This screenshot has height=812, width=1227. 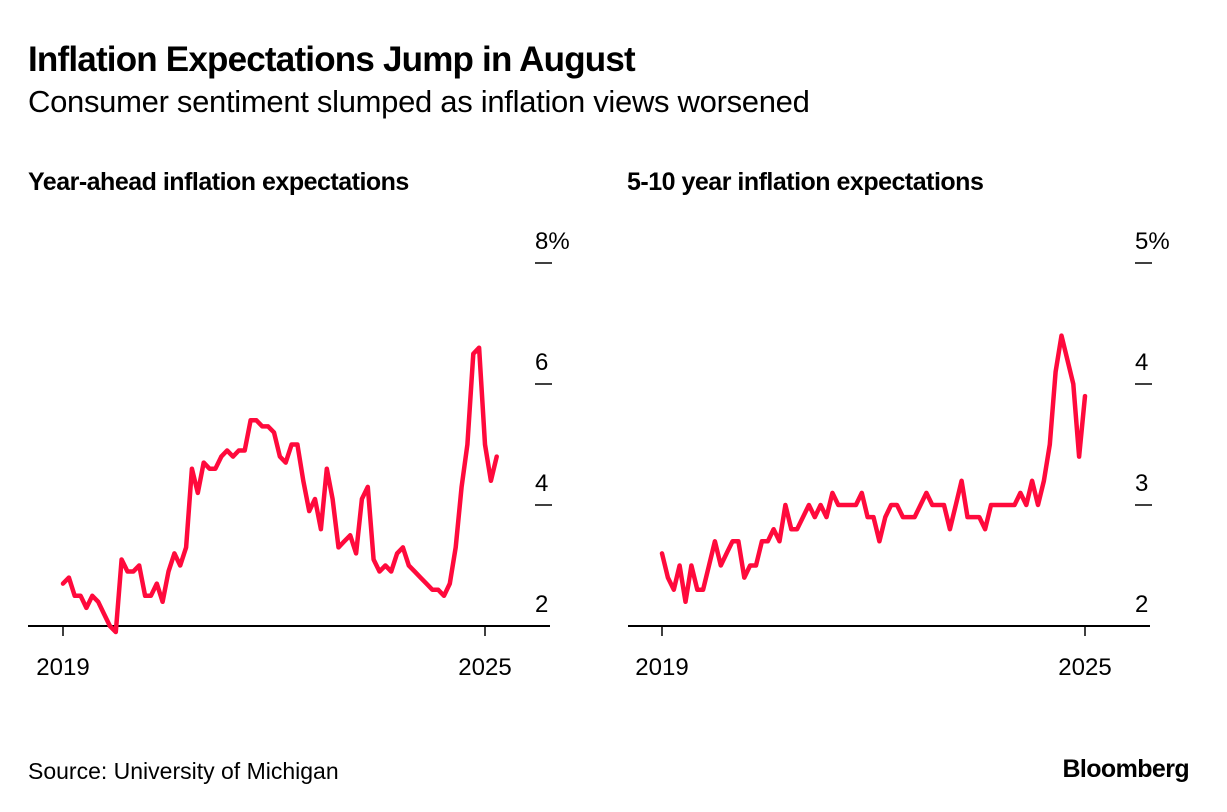 What do you see at coordinates (332, 59) in the screenshot?
I see `chart-title: Inflation Expectations Jump in August` at bounding box center [332, 59].